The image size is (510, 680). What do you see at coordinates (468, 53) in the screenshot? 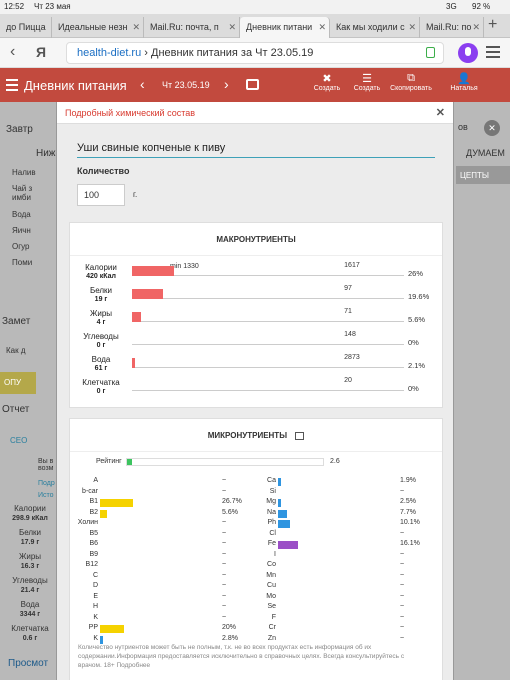
I see `voice-search-icon` at bounding box center [468, 53].